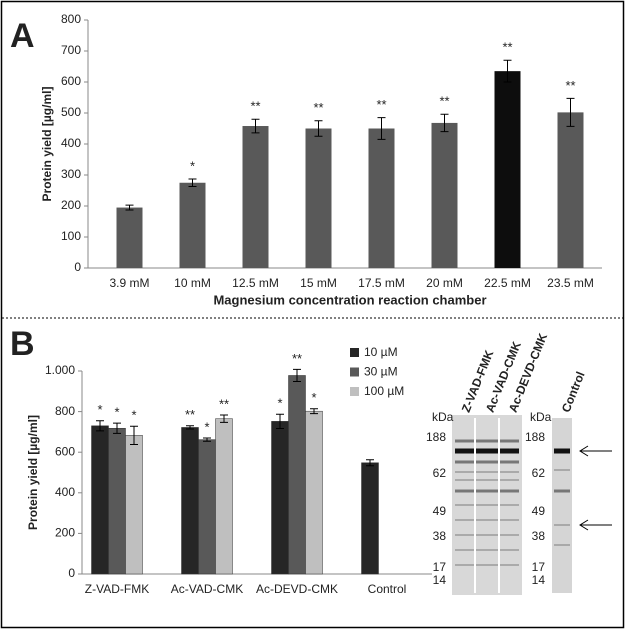 The image size is (625, 629). I want to click on x-tick-label: Ac-DEVD-CMK, so click(297, 589).